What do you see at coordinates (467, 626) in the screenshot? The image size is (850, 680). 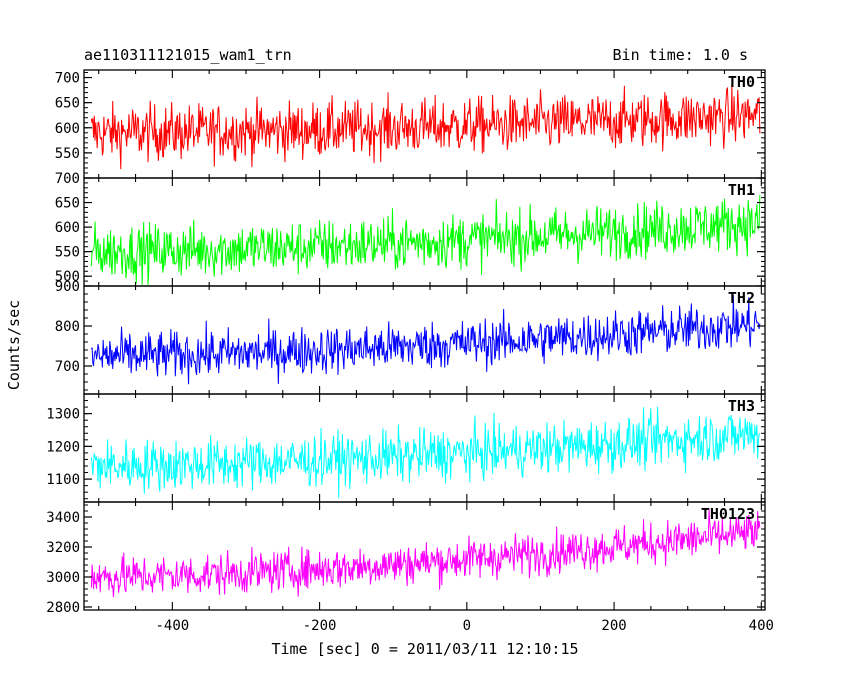 I see `x-tick-label: 0` at bounding box center [467, 626].